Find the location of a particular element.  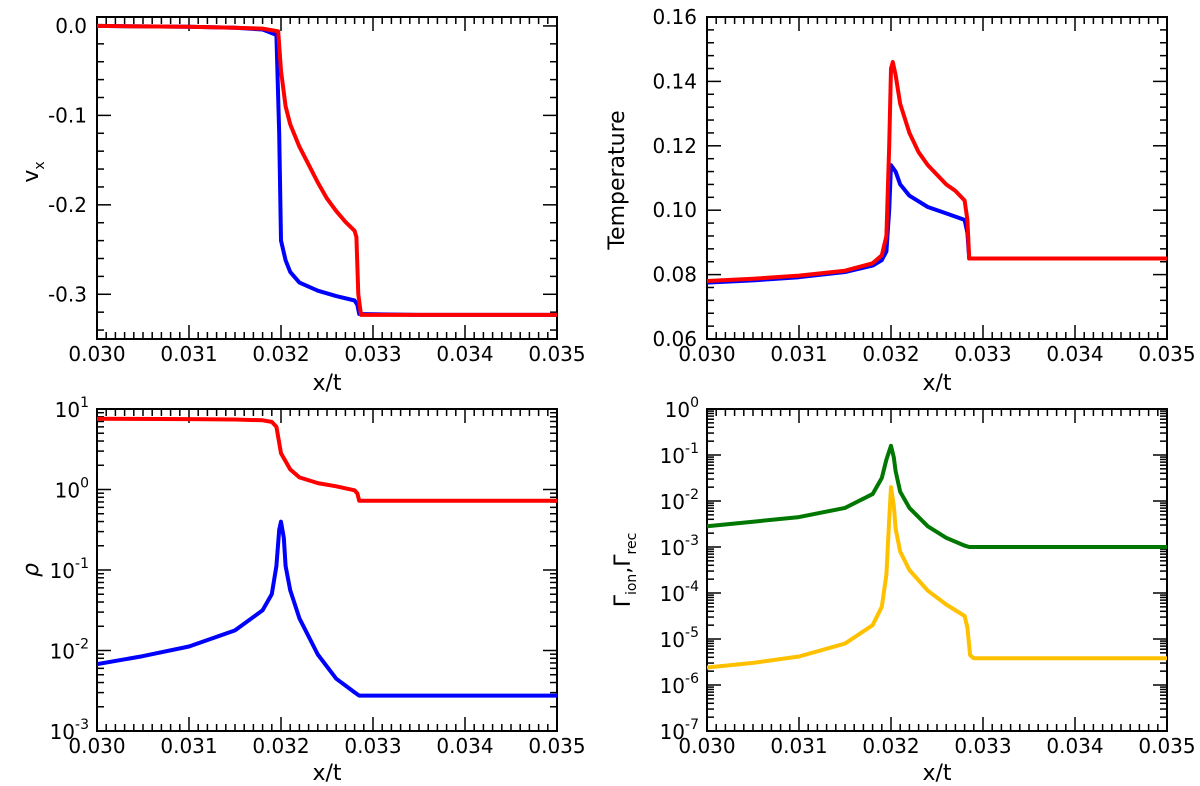

rho-ytick-label: 10⁰ is located at coordinates (72, 489).